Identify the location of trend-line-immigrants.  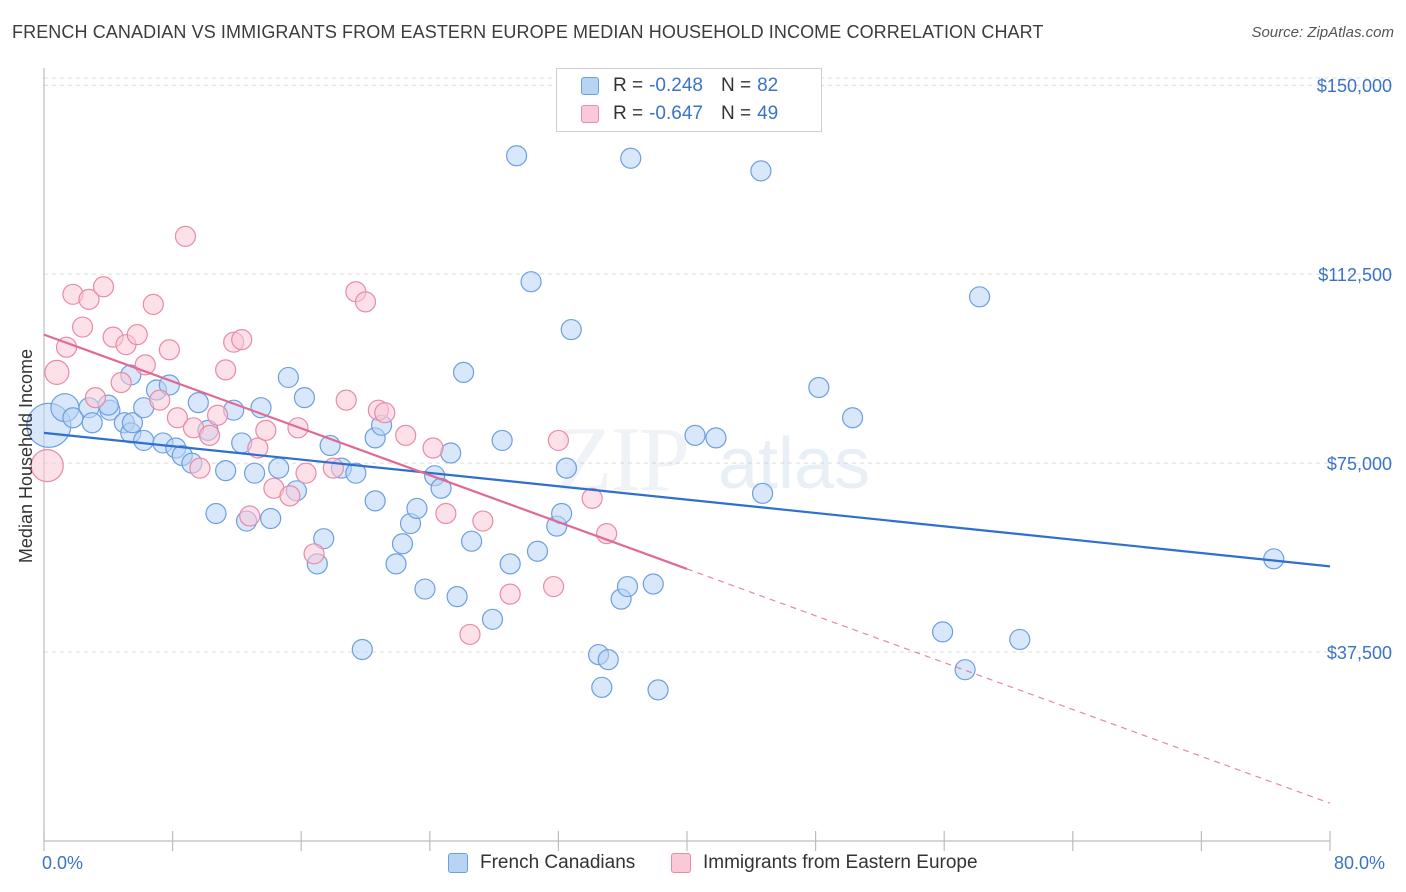
(365, 451).